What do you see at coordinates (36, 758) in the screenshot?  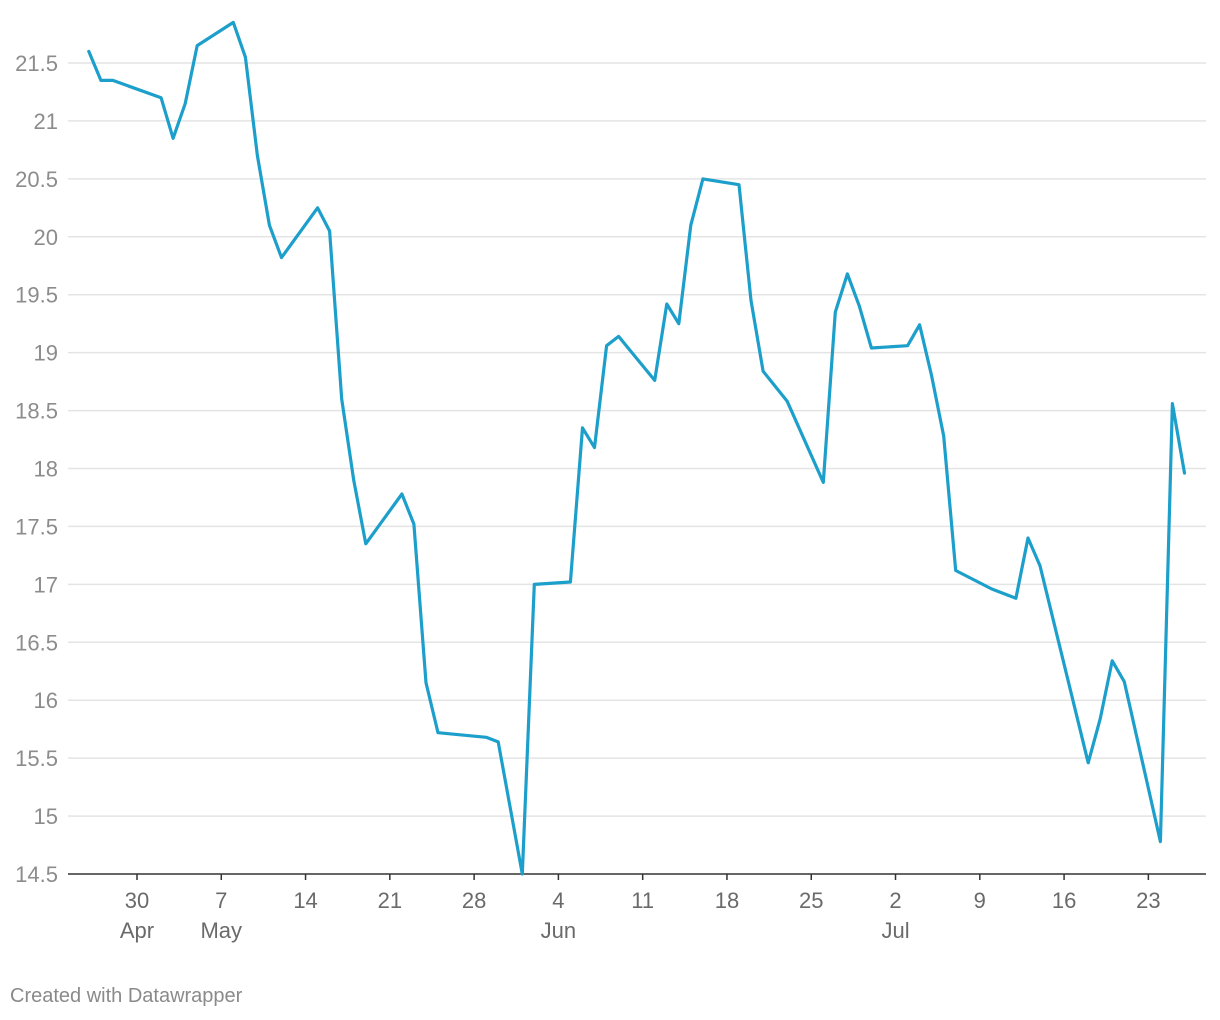 I see `y-tick-label: 15.5` at bounding box center [36, 758].